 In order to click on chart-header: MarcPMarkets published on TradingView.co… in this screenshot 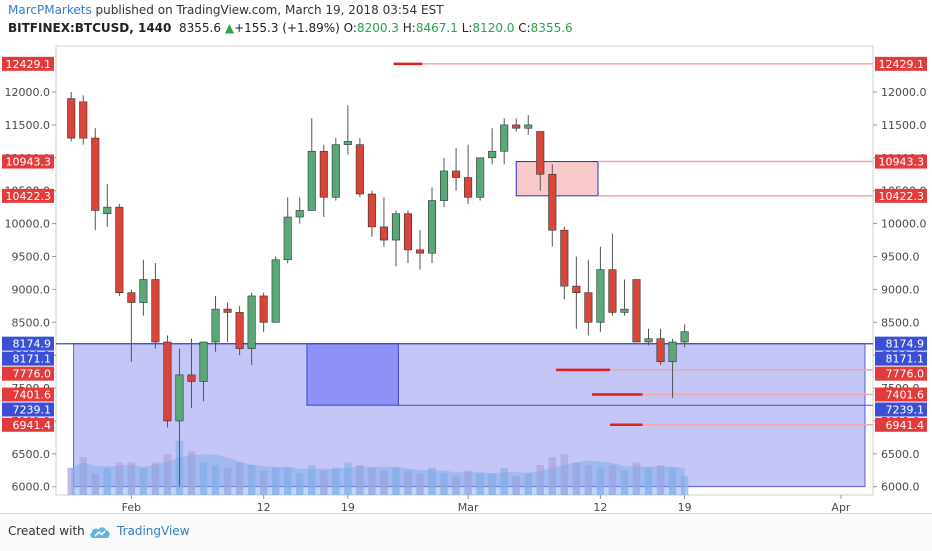, I will do `click(466, 22)`.